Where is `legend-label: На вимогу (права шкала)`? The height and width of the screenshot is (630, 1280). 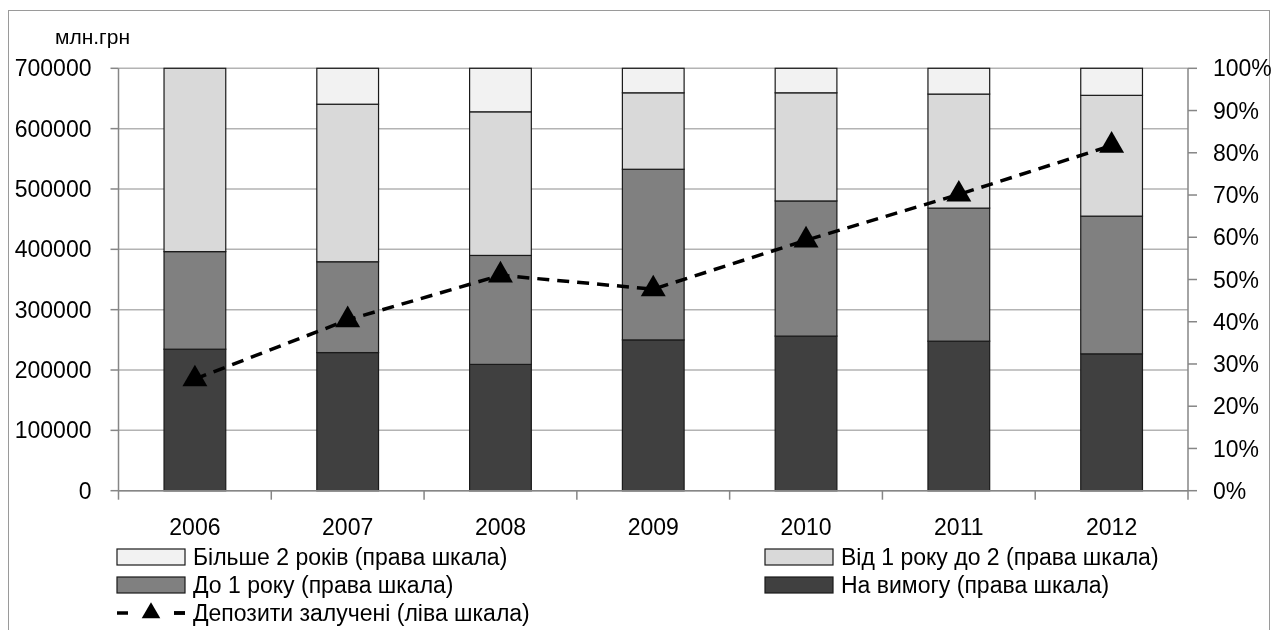
legend-label: На вимогу (права шкала) is located at coordinates (975, 585).